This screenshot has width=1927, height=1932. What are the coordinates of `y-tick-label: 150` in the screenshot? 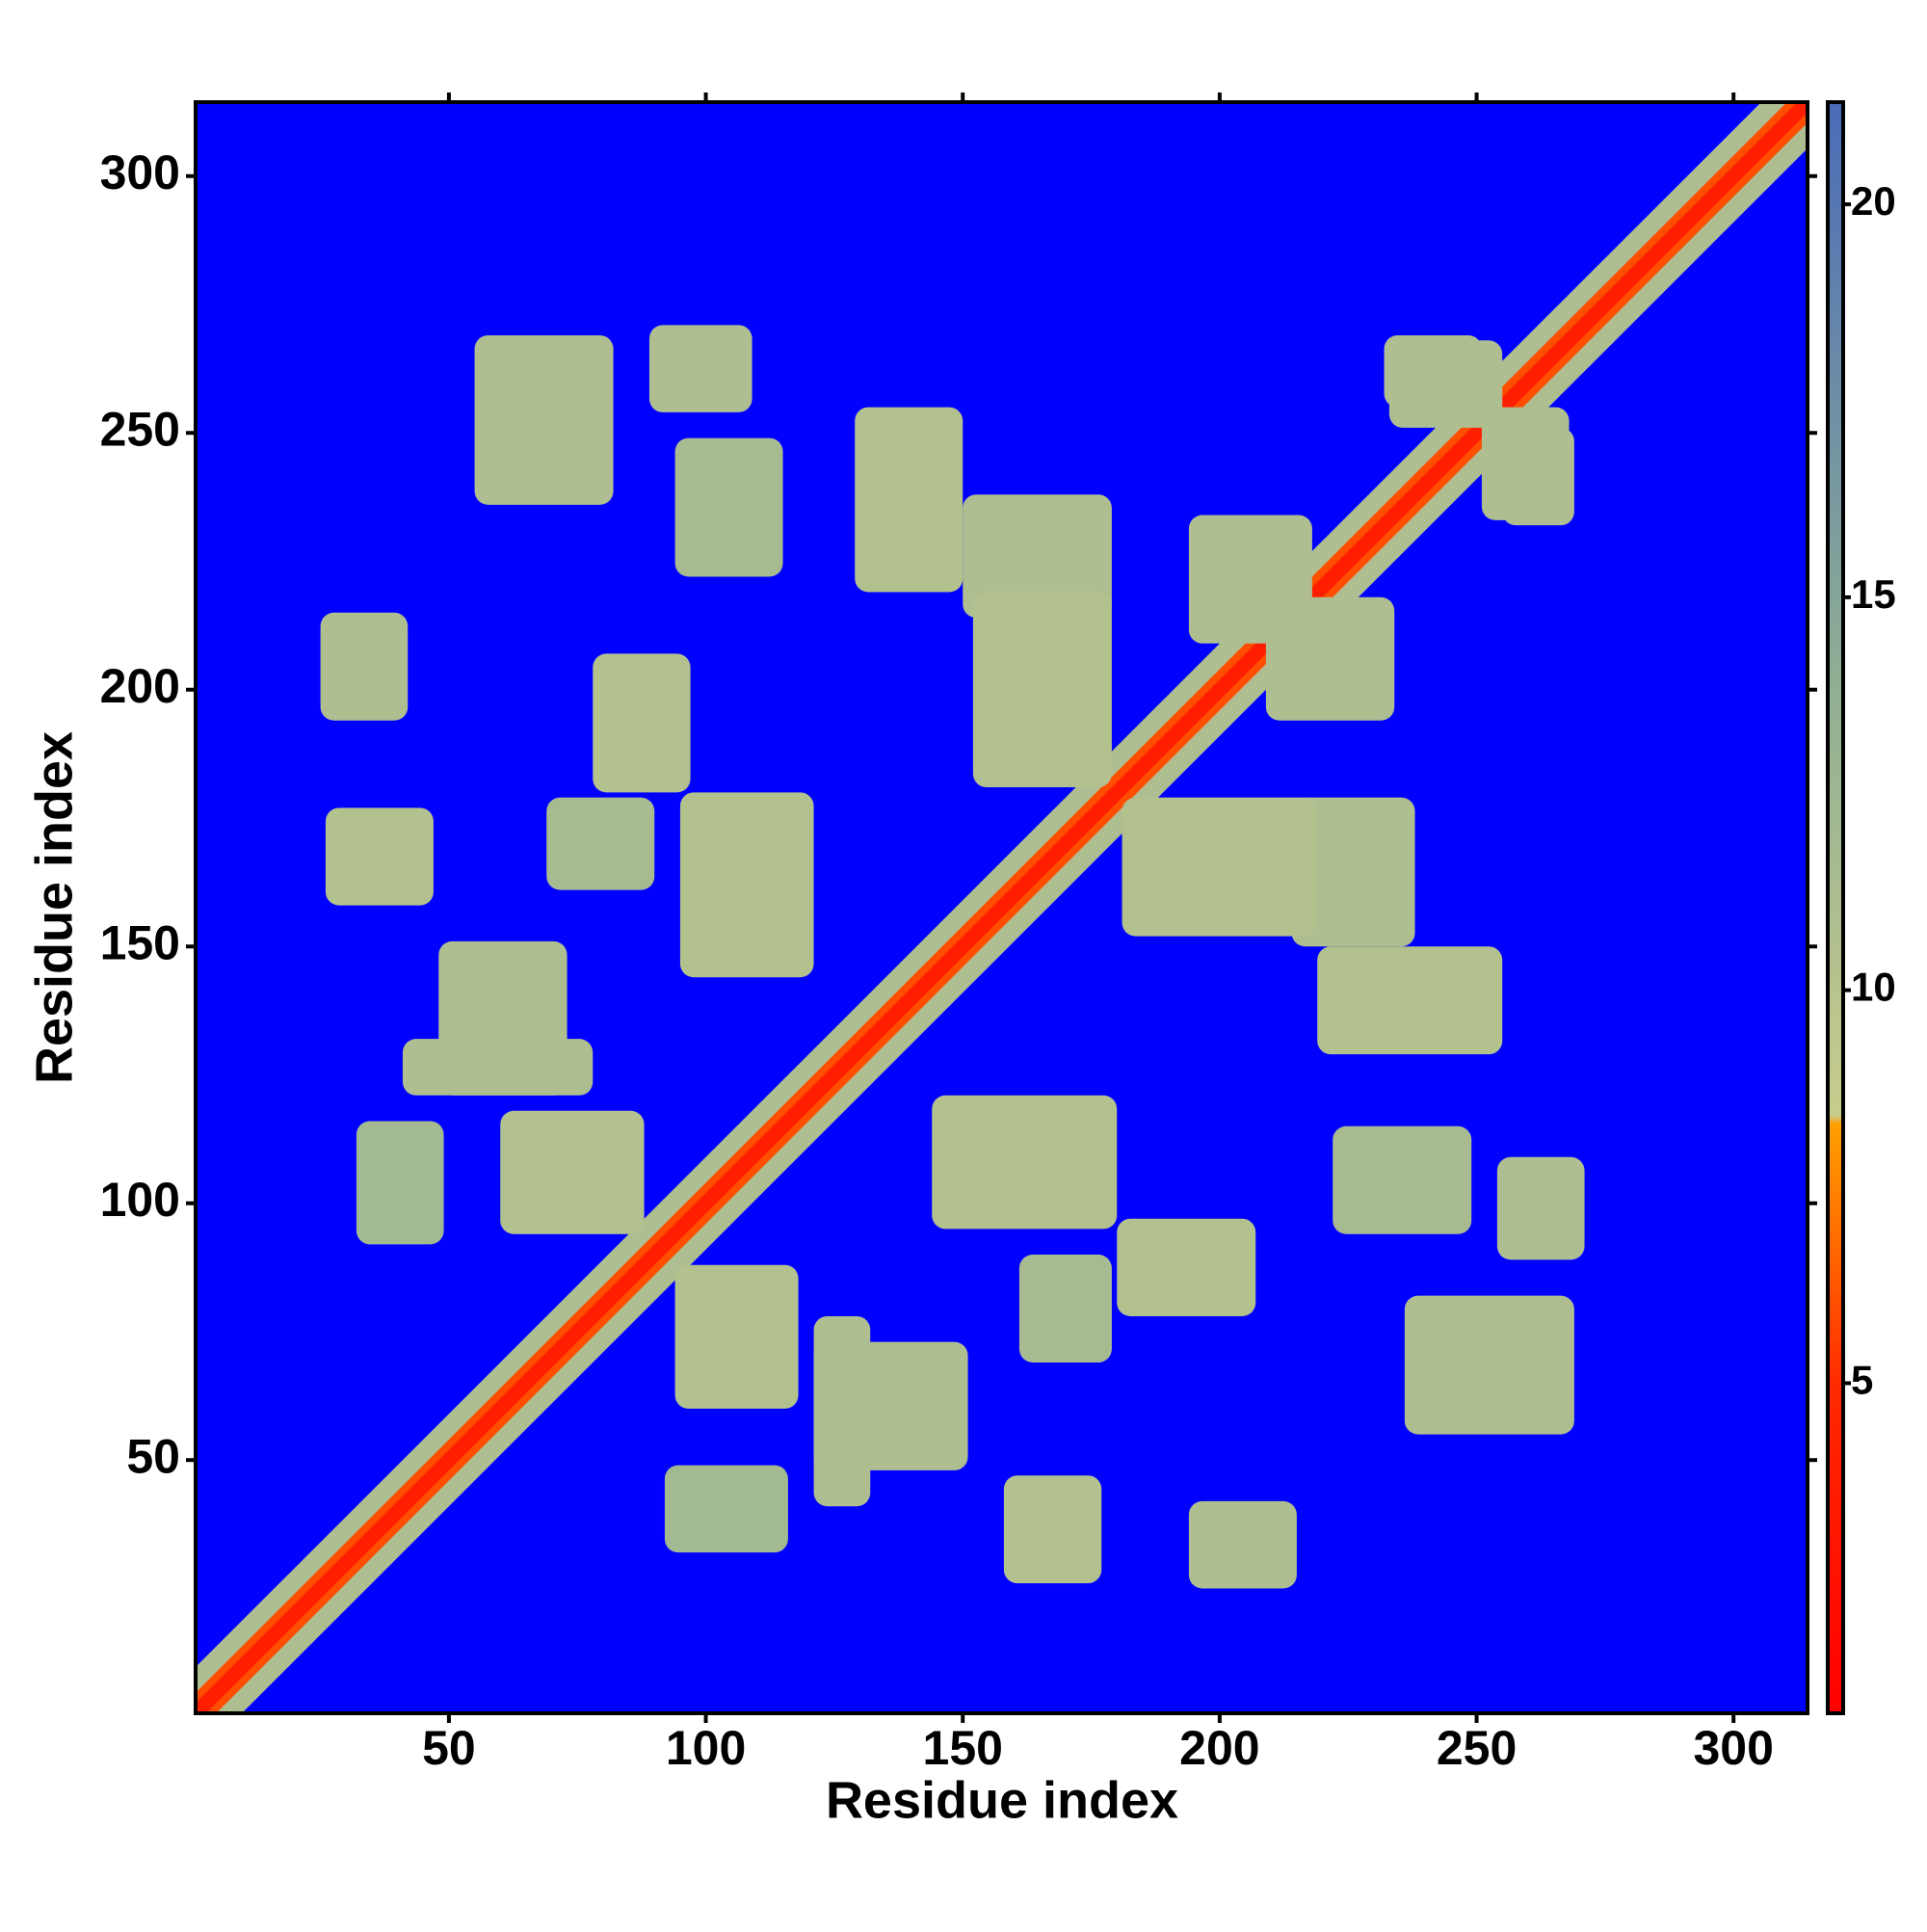 It's located at (140, 942).